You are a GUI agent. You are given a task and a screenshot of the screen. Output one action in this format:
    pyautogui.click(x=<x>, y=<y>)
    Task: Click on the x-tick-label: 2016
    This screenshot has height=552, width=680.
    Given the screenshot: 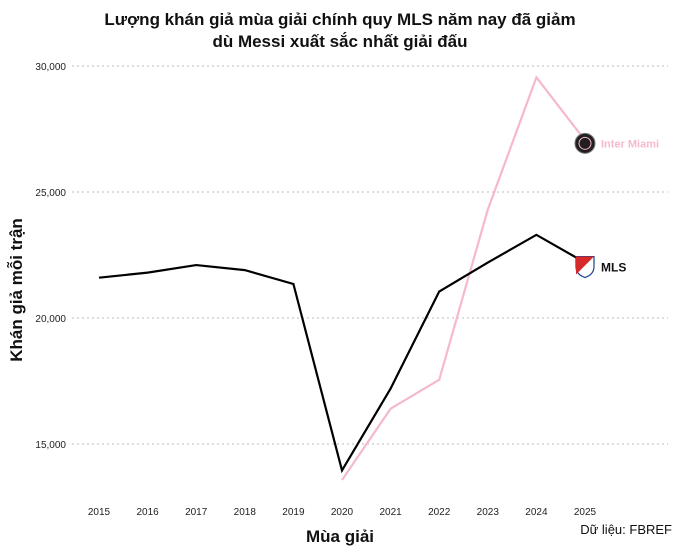 What is the action you would take?
    pyautogui.click(x=147, y=512)
    